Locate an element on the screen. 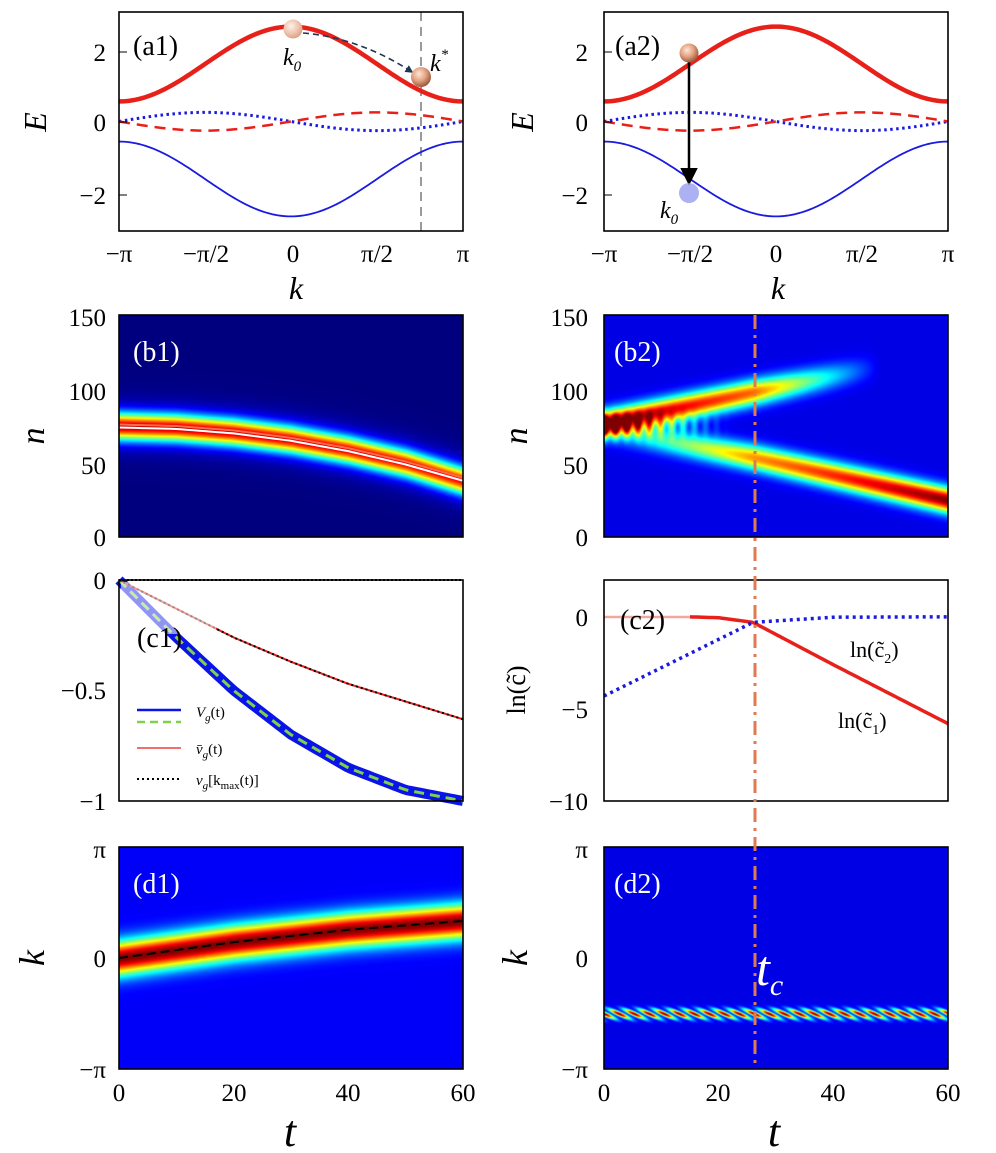 The height and width of the screenshot is (1153, 996). a1-ylabel: E is located at coordinates (35, 122).